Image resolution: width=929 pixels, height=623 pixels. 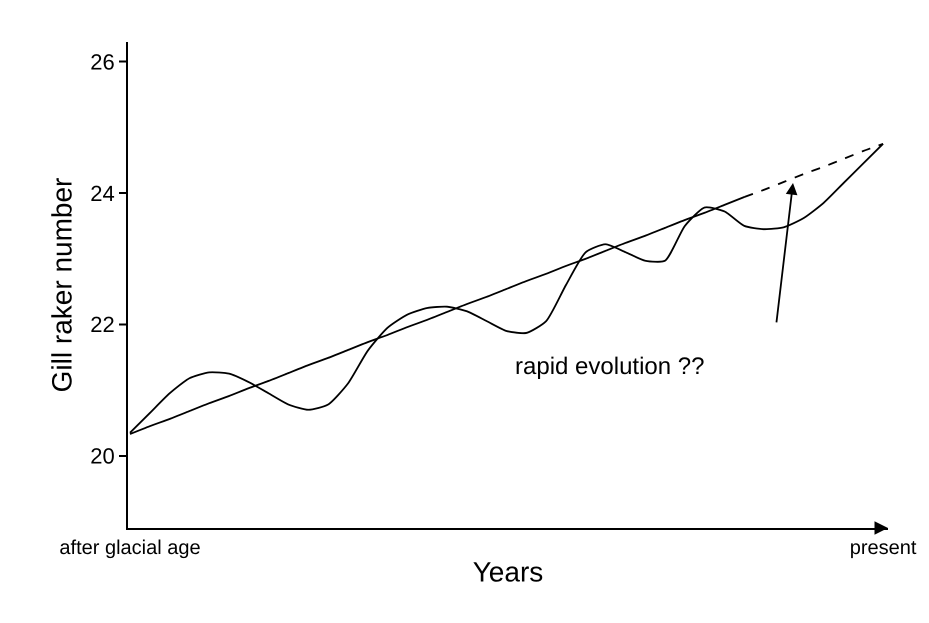 I want to click on y-tick-label: 26, so click(x=102, y=61).